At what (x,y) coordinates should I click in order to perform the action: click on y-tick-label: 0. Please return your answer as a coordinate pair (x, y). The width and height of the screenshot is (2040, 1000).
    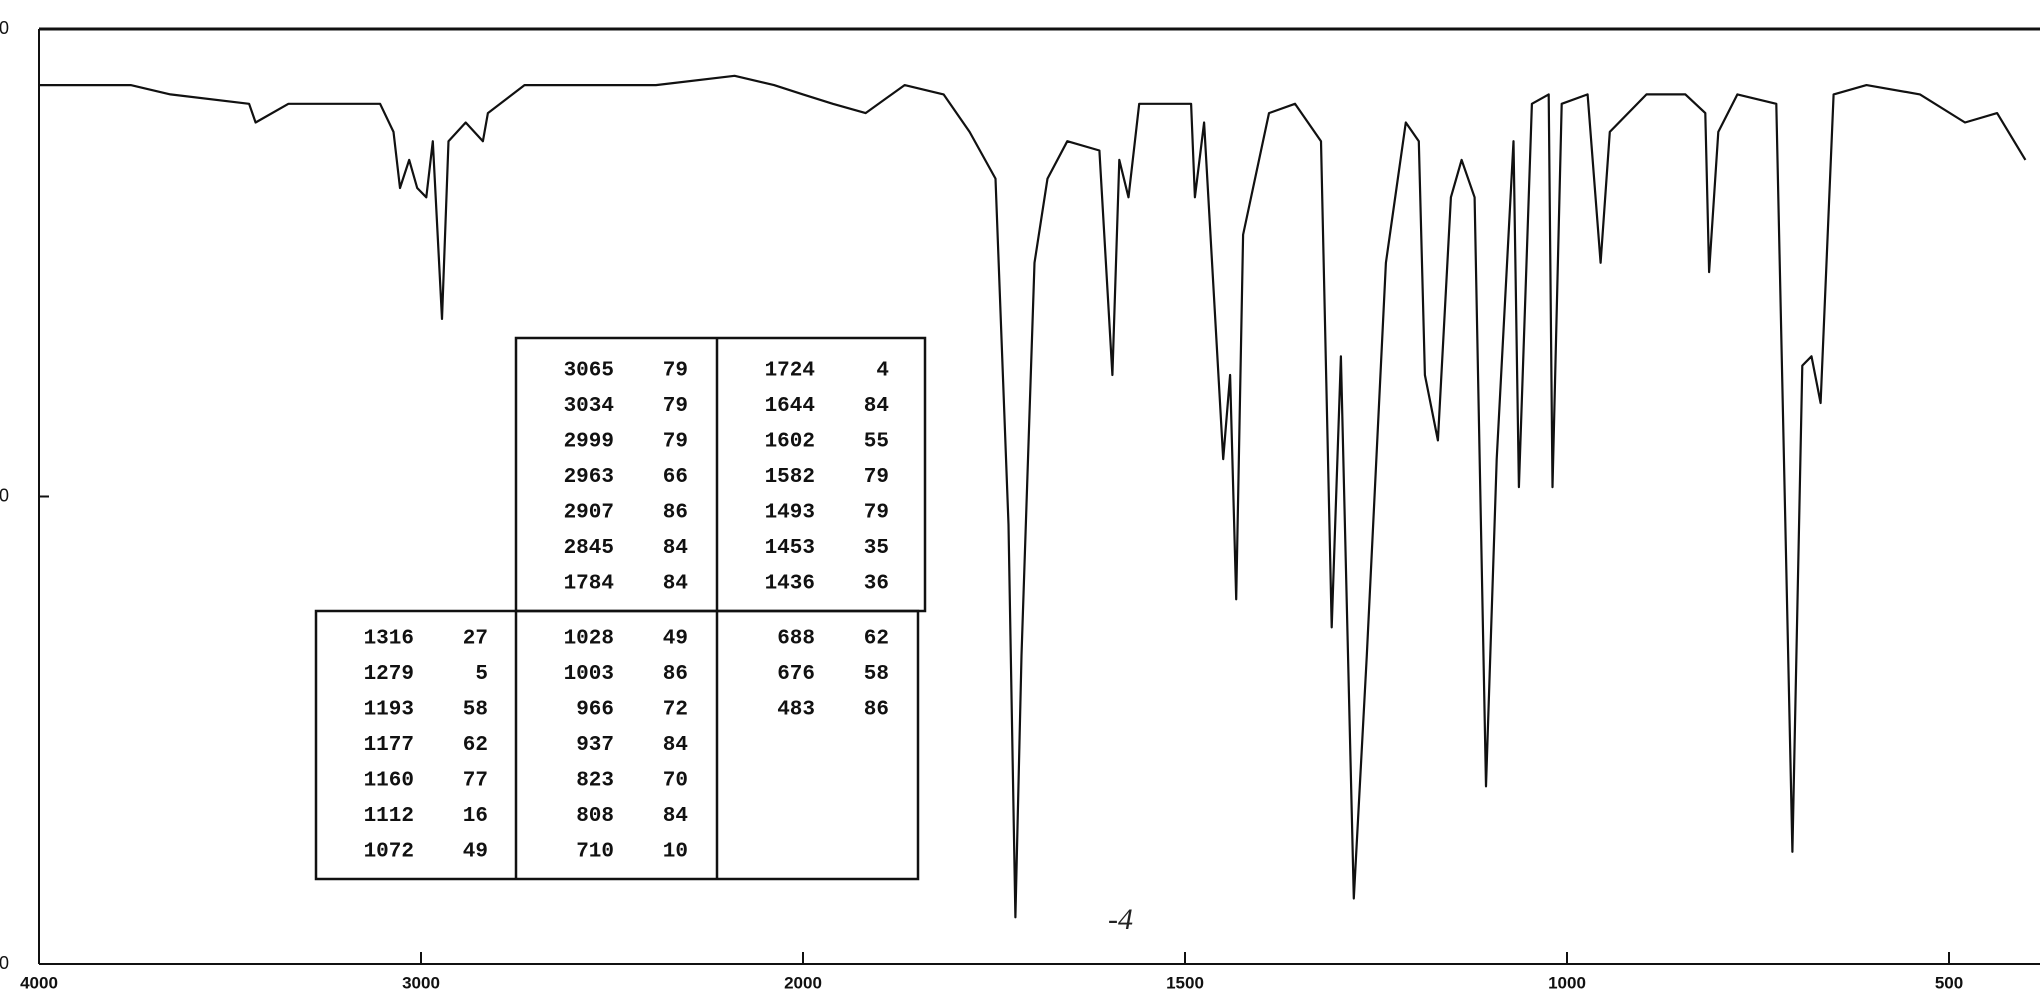
    Looking at the image, I should click on (4, 963).